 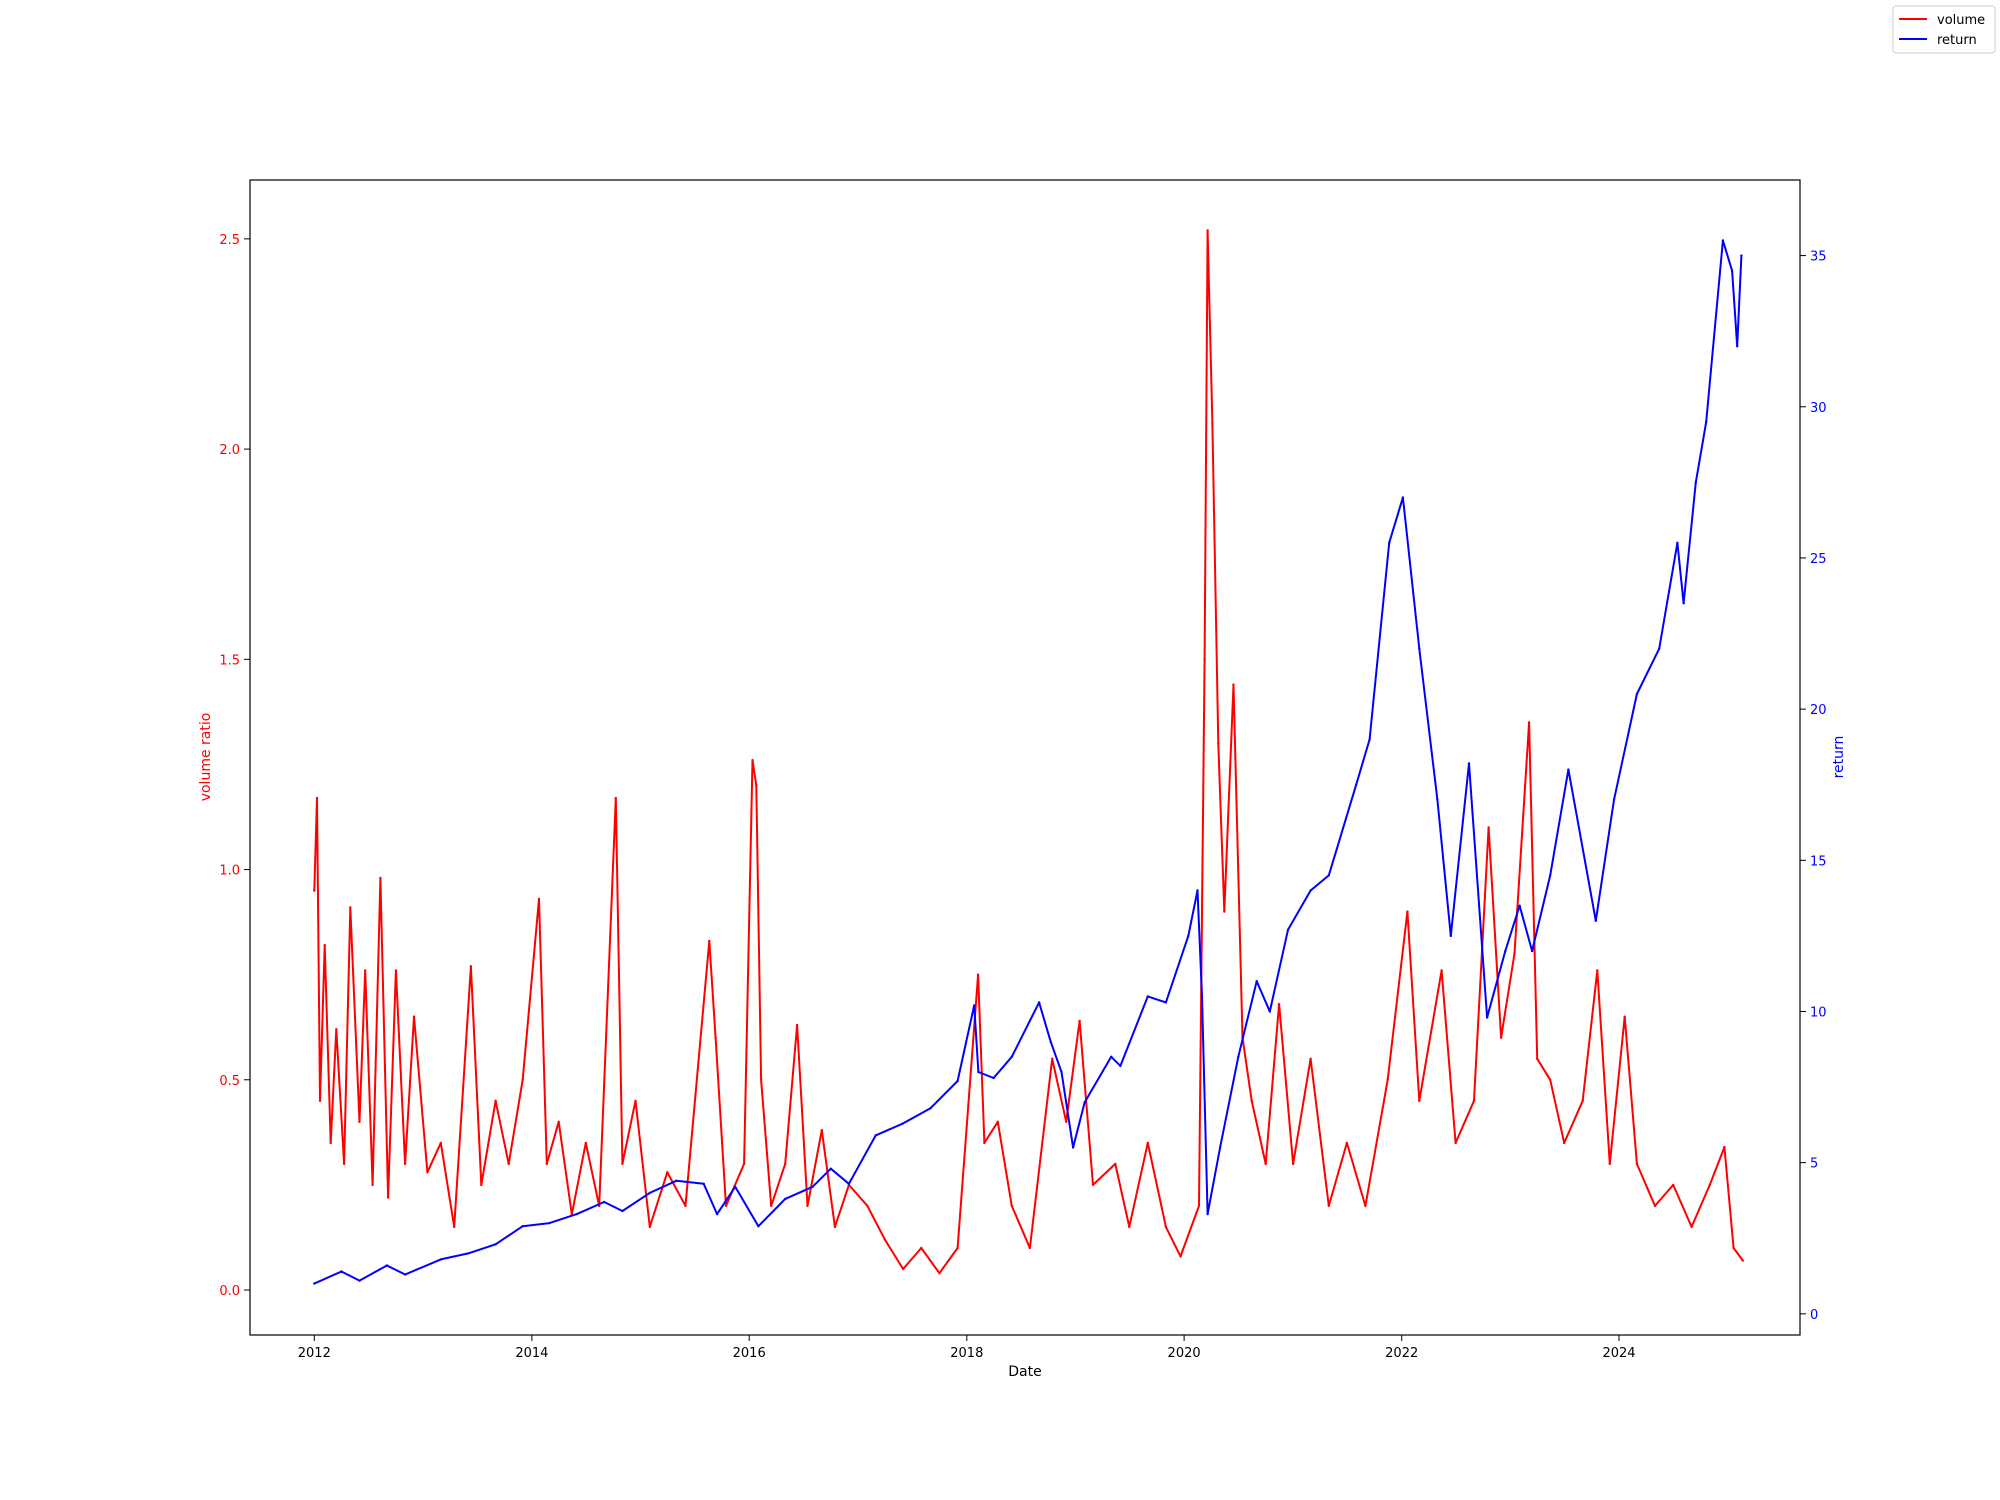 I want to click on x-tick-label: 2016, so click(x=749, y=1353).